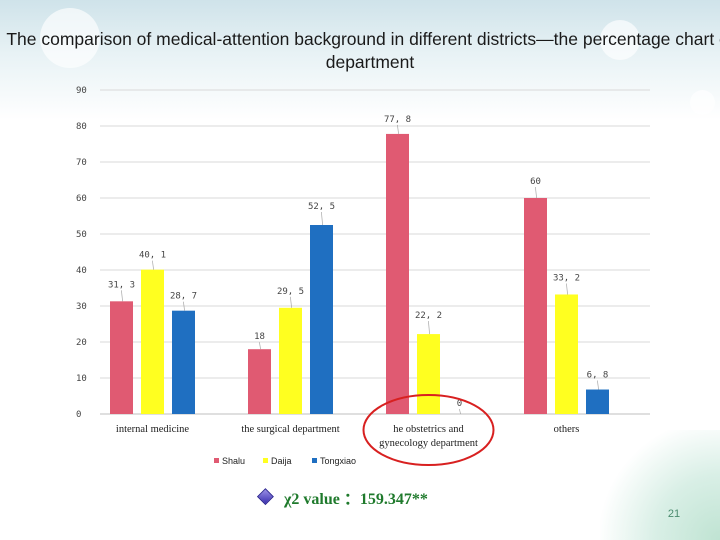 The image size is (720, 540). I want to click on y-tick-label: 10, so click(81, 379).